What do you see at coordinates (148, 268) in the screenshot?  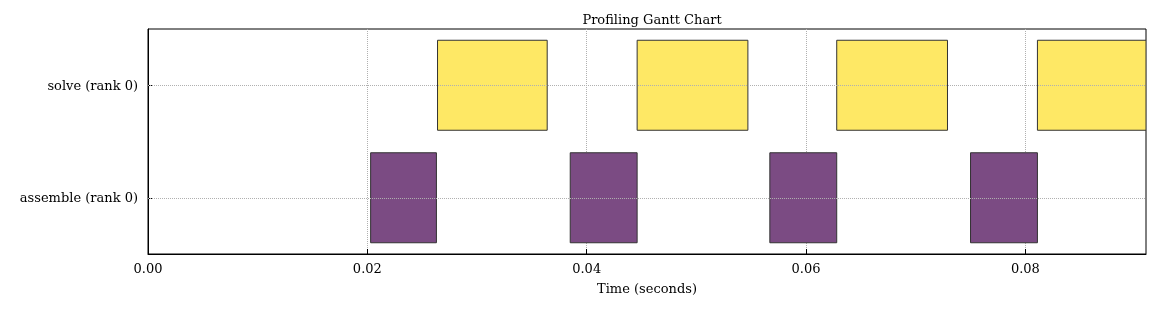 I see `x-tick-label: 0.00` at bounding box center [148, 268].